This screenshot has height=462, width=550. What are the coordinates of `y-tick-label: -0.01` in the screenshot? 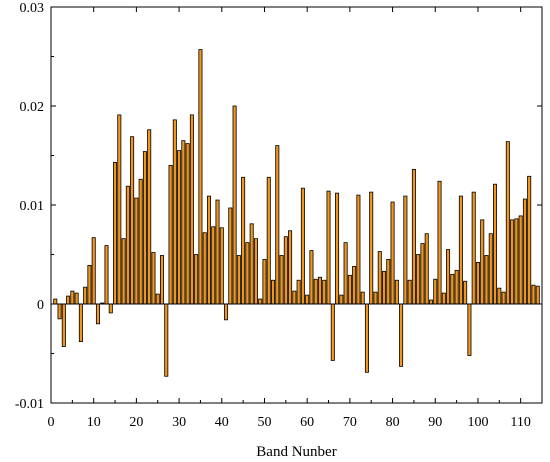 It's located at (29, 404).